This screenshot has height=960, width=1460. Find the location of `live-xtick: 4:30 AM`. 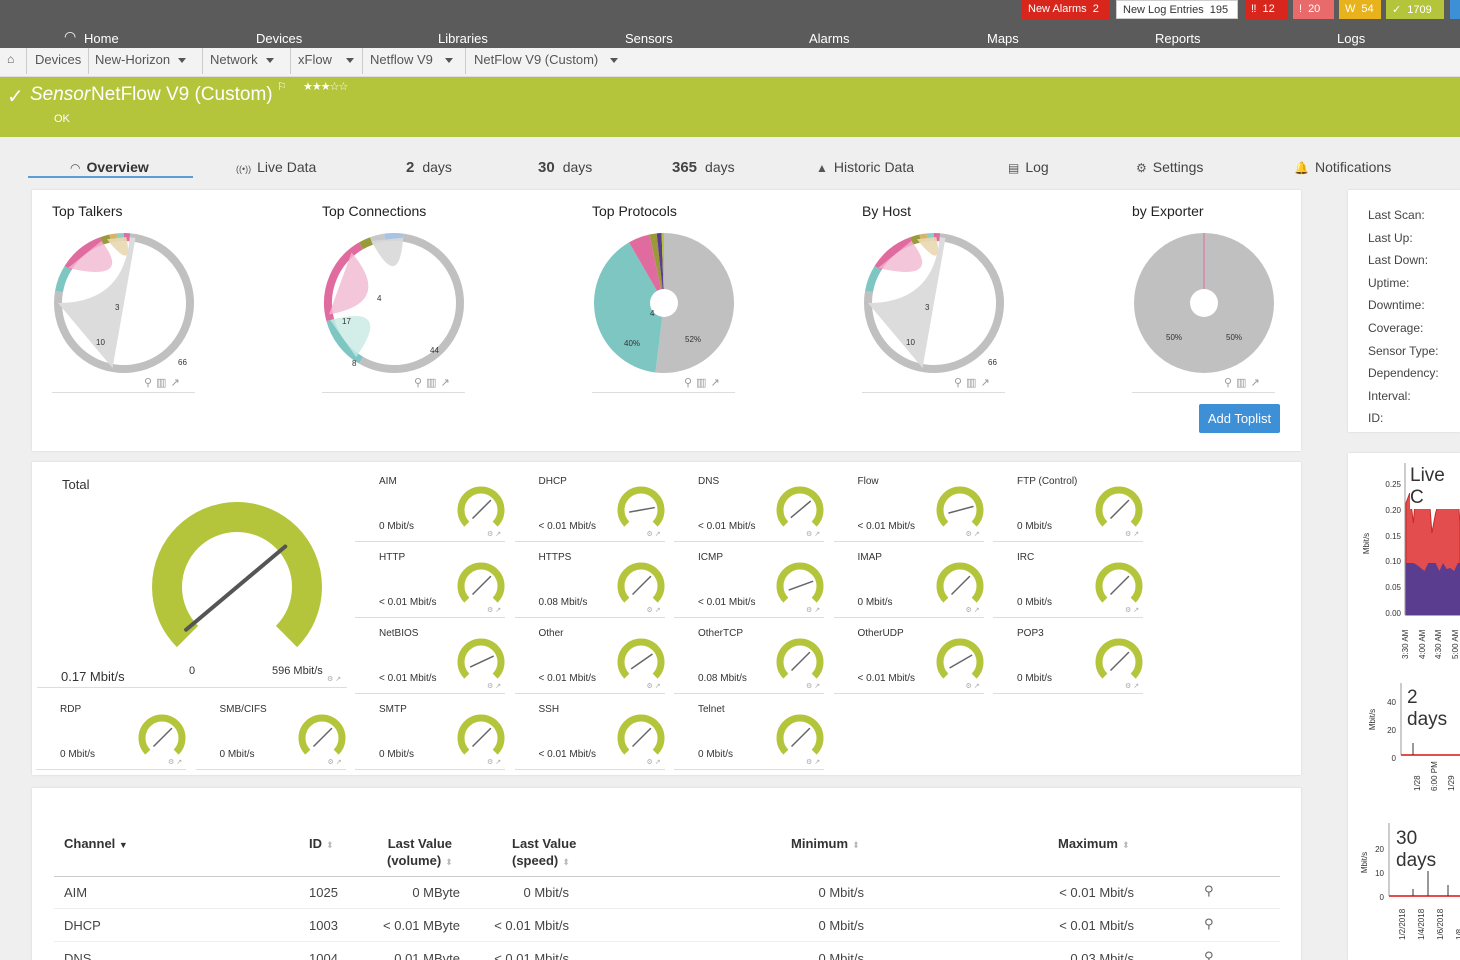

live-xtick: 4:30 AM is located at coordinates (1438, 644).